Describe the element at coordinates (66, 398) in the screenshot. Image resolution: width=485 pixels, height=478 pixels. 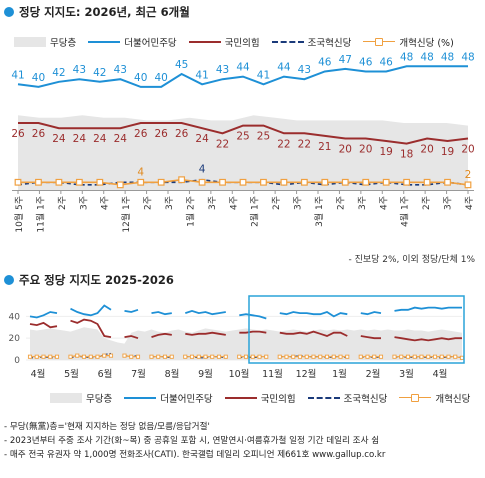
I see `legend-area-swatch-icon` at that location.